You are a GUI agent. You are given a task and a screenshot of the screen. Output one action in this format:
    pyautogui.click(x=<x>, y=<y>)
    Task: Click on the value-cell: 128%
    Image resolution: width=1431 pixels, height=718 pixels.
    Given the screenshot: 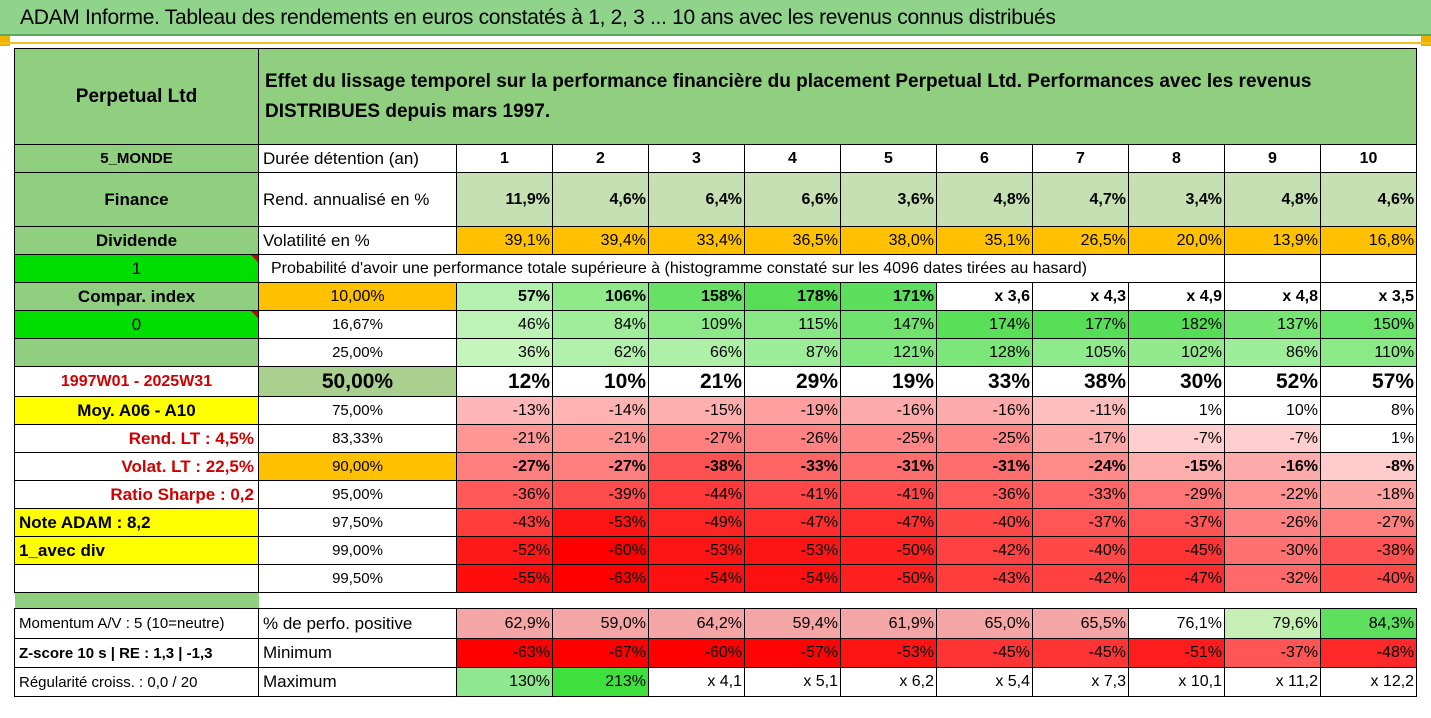 What is the action you would take?
    pyautogui.click(x=984, y=352)
    